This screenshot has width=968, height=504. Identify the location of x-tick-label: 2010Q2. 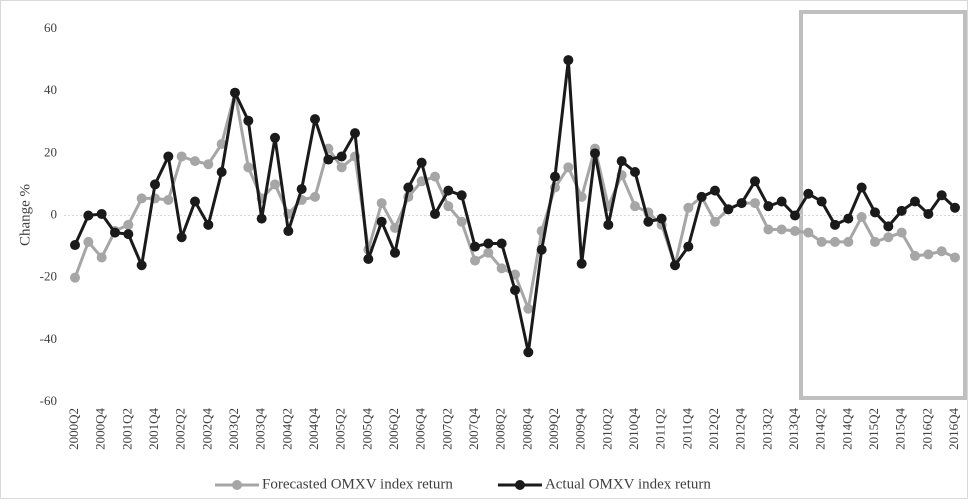
(606, 429).